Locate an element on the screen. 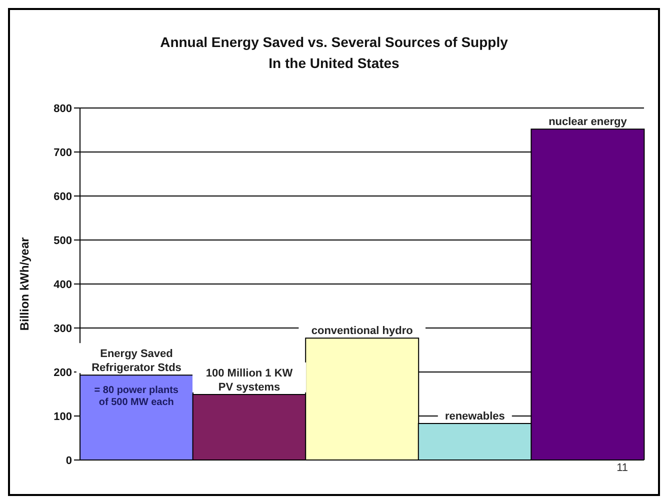 The width and height of the screenshot is (668, 504). chart-title: Annual Energy Saved vs. Several Sources of Supply In the United States is located at coordinates (334, 53).